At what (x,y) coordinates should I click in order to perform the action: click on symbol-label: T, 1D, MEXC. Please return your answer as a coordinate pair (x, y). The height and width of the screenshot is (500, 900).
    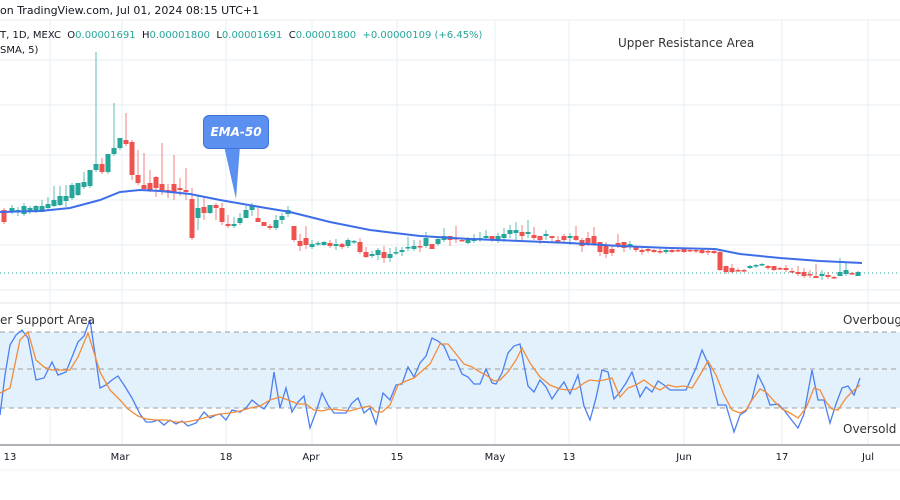
    Looking at the image, I should click on (30, 35).